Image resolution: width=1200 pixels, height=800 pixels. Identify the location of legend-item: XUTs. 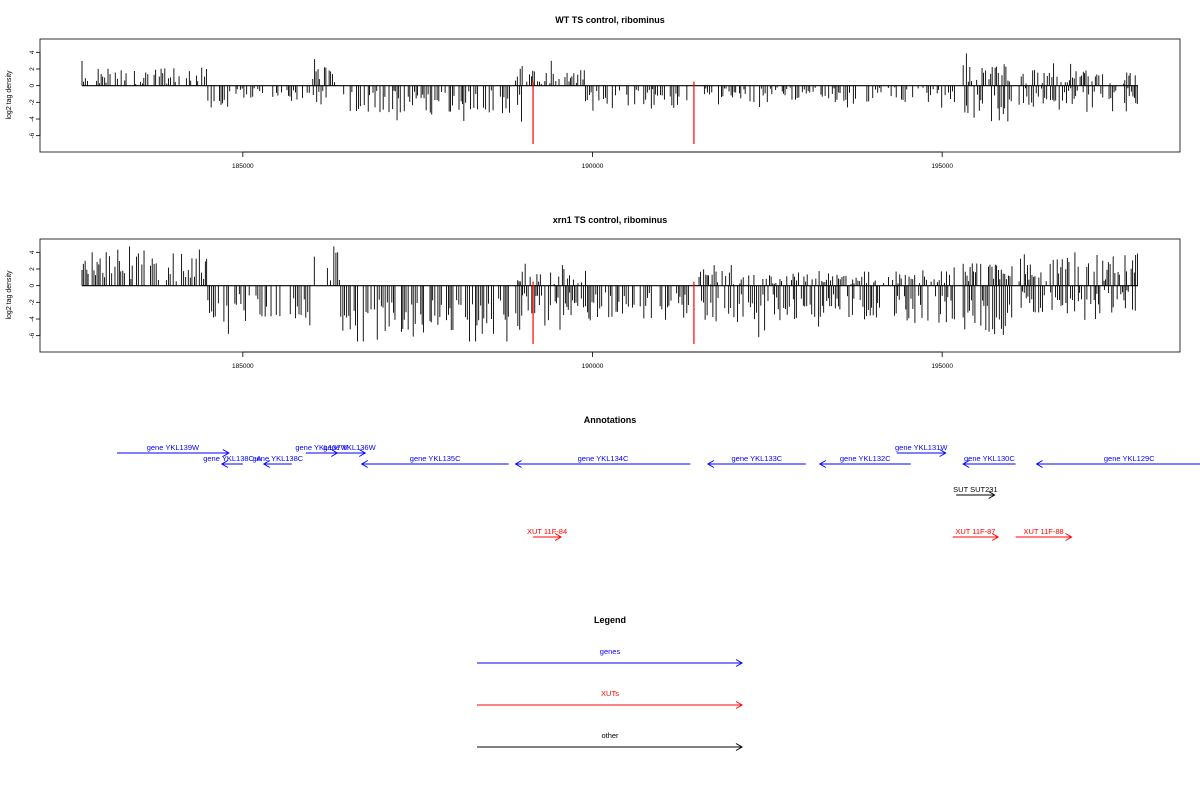
(610, 699).